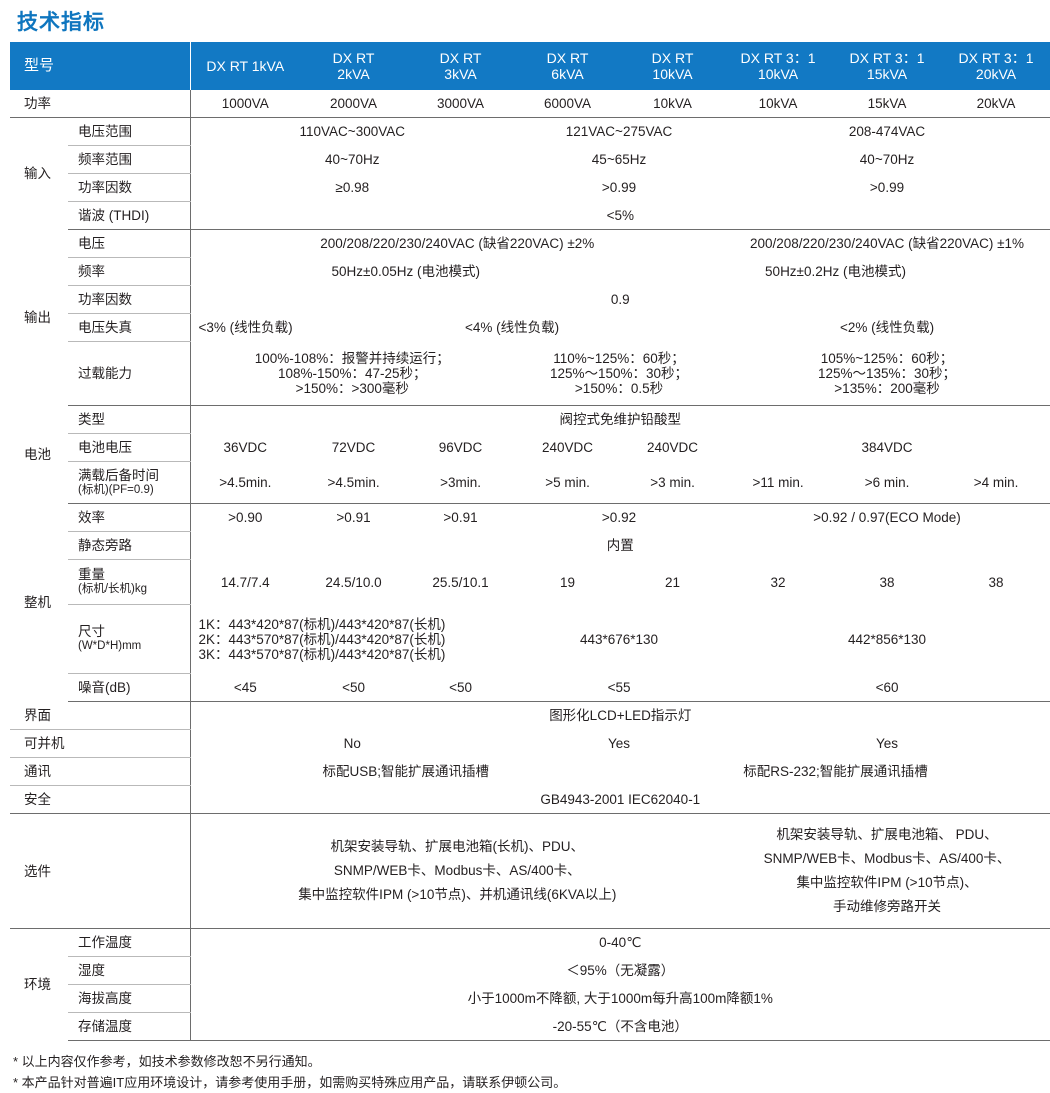  Describe the element at coordinates (619, 688) in the screenshot. I see `cell-noise-4: <55` at that location.